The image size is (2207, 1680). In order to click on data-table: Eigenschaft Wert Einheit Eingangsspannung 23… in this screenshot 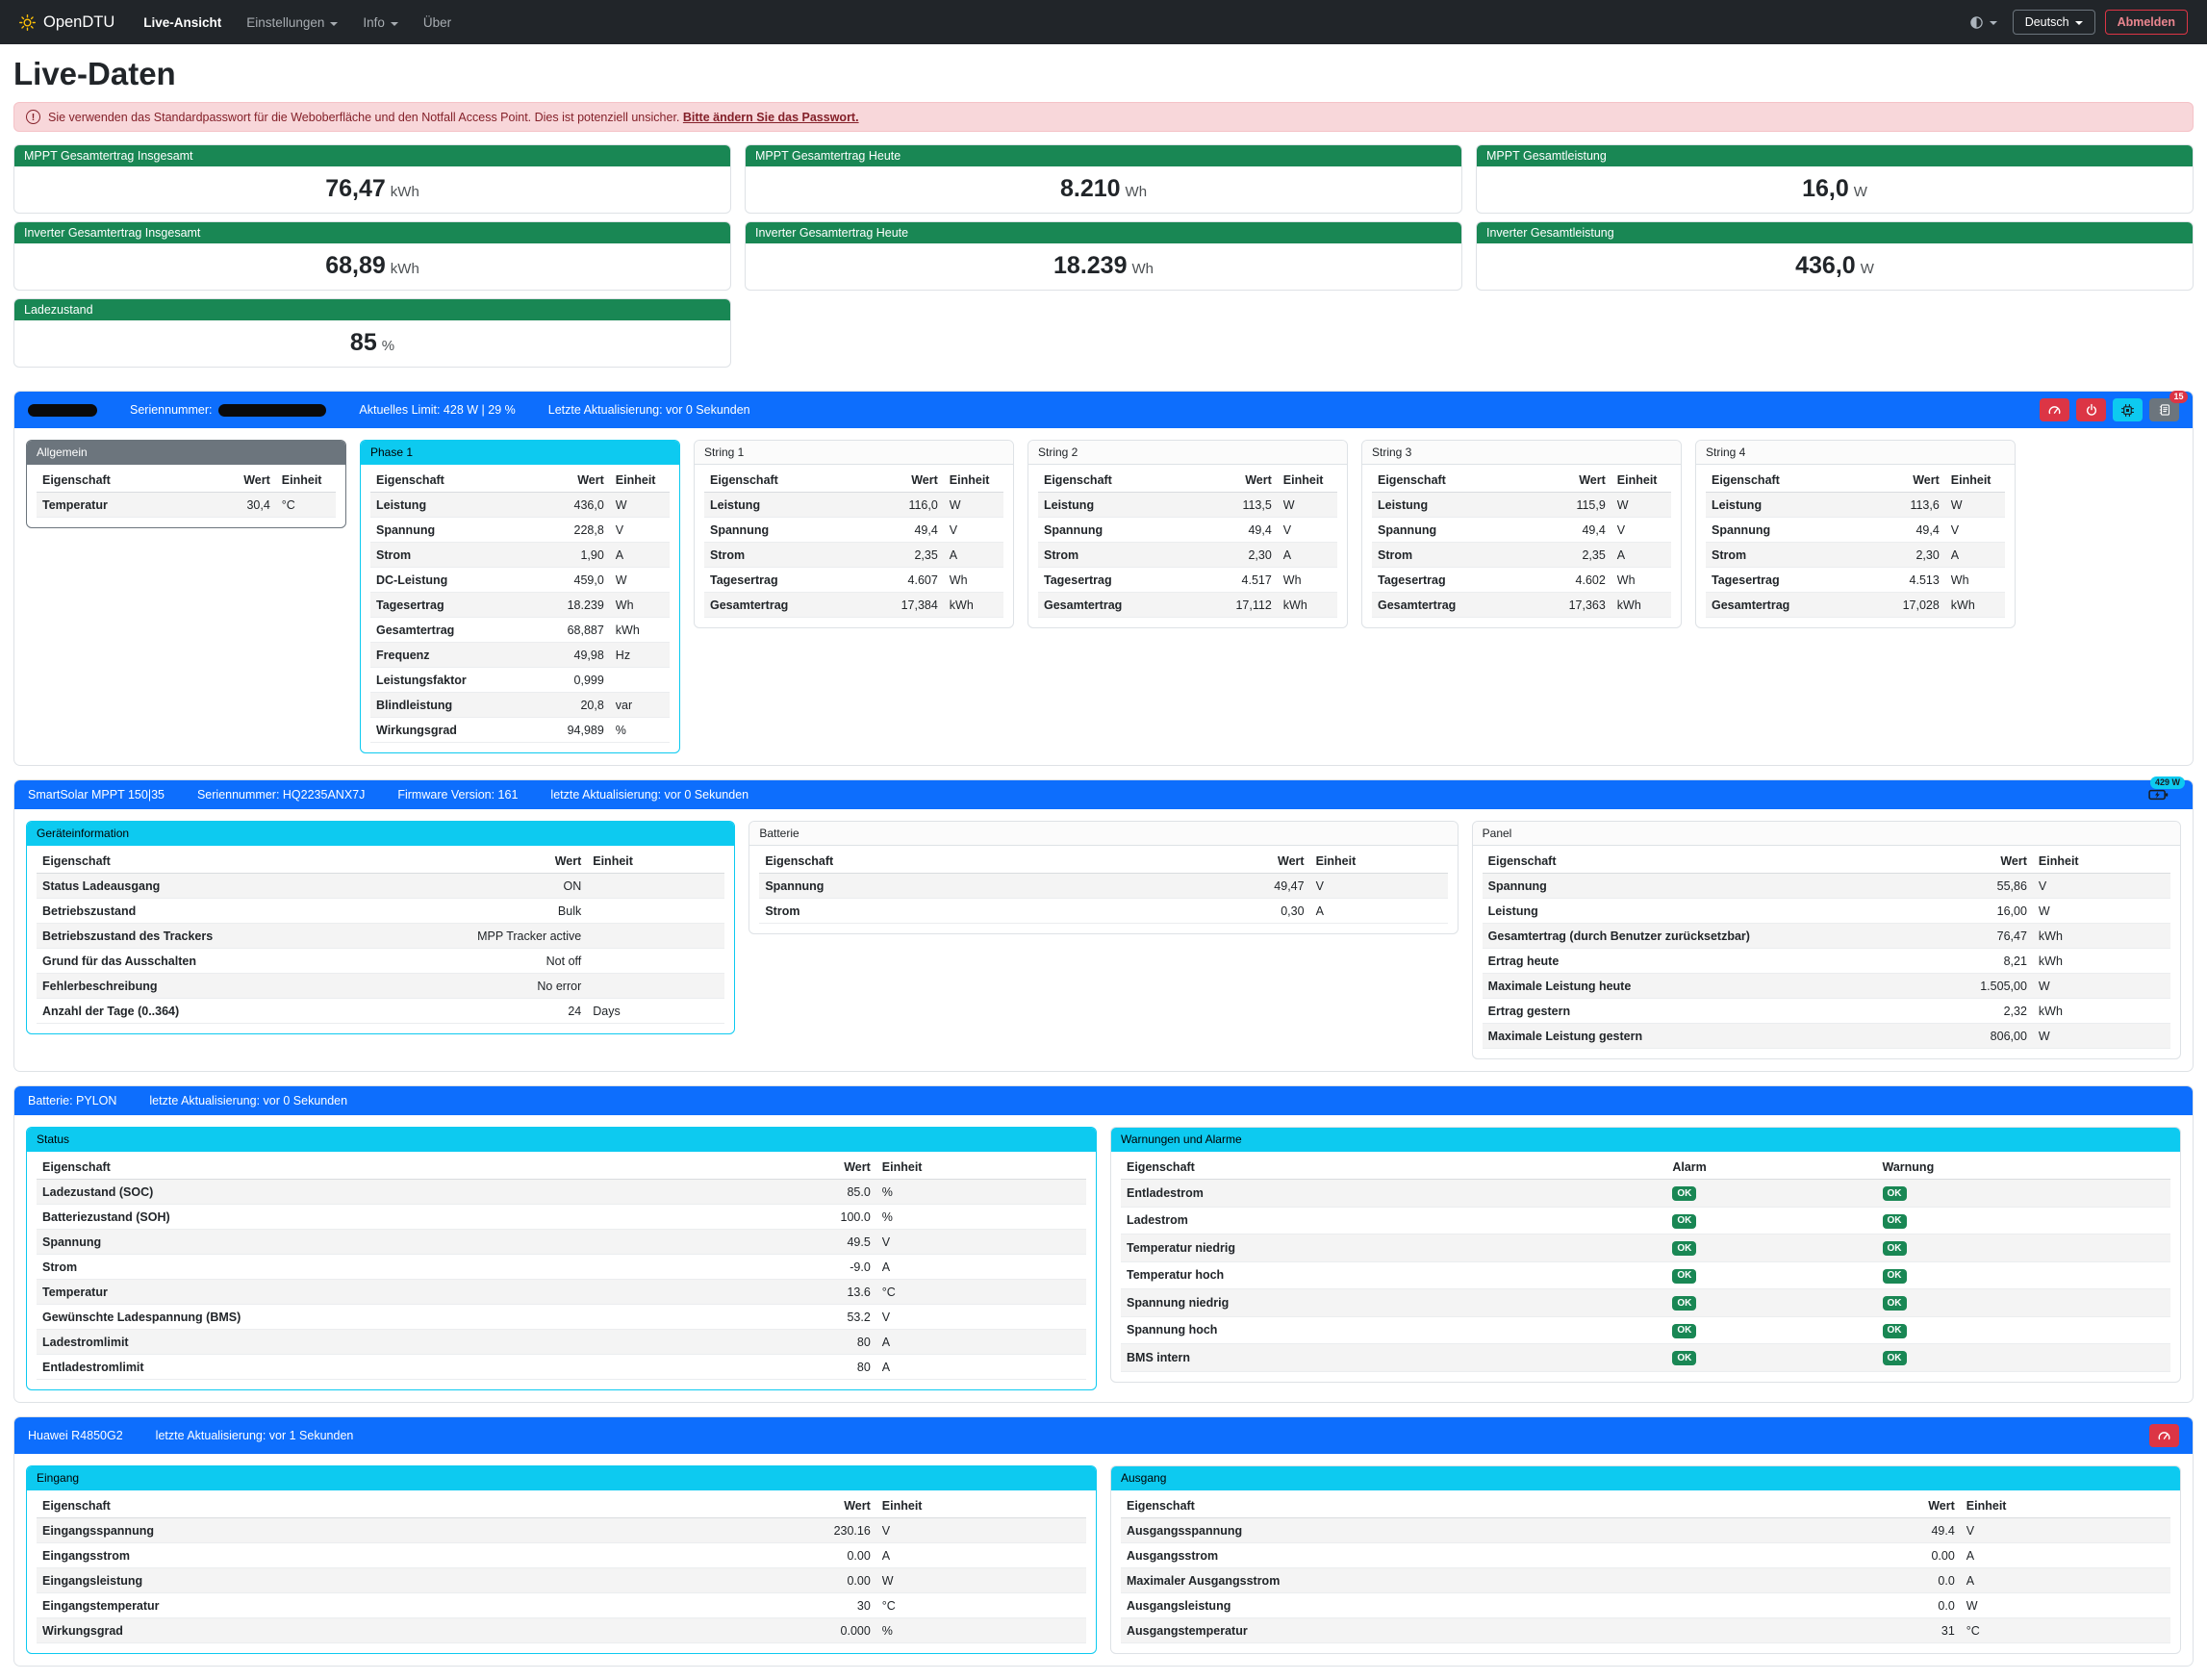, I will do `click(561, 1568)`.